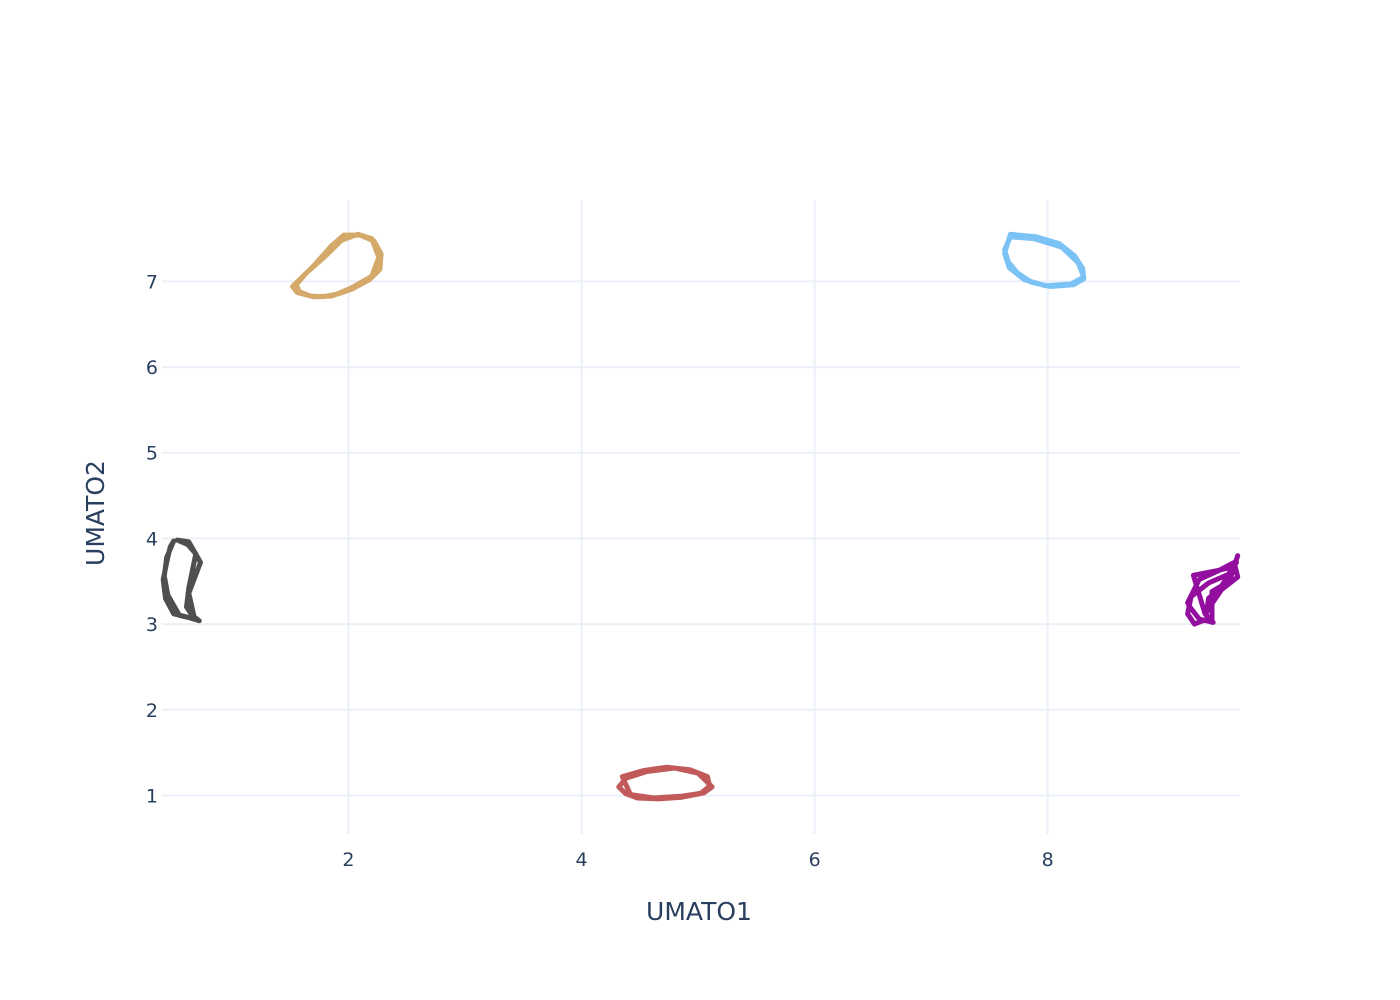 The image size is (1400, 1000). I want to click on y-tick-label: 4, so click(152, 539).